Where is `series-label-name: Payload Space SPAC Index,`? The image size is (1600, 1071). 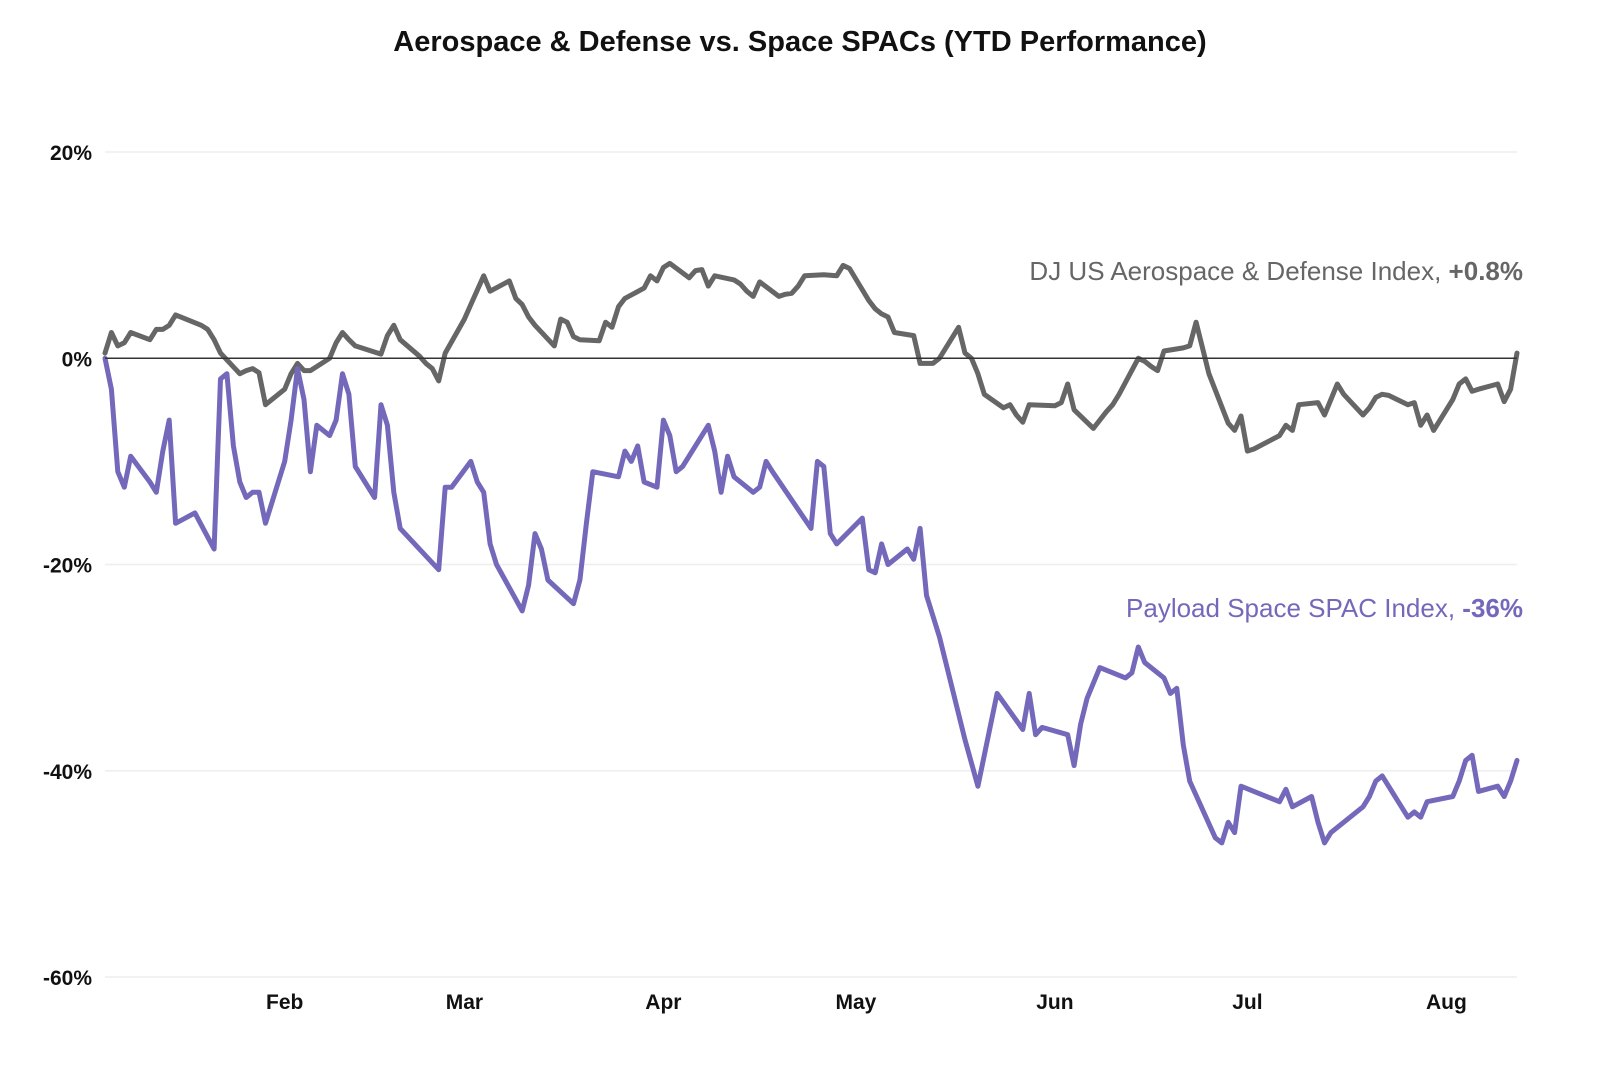
series-label-name: Payload Space SPAC Index, is located at coordinates (1294, 608).